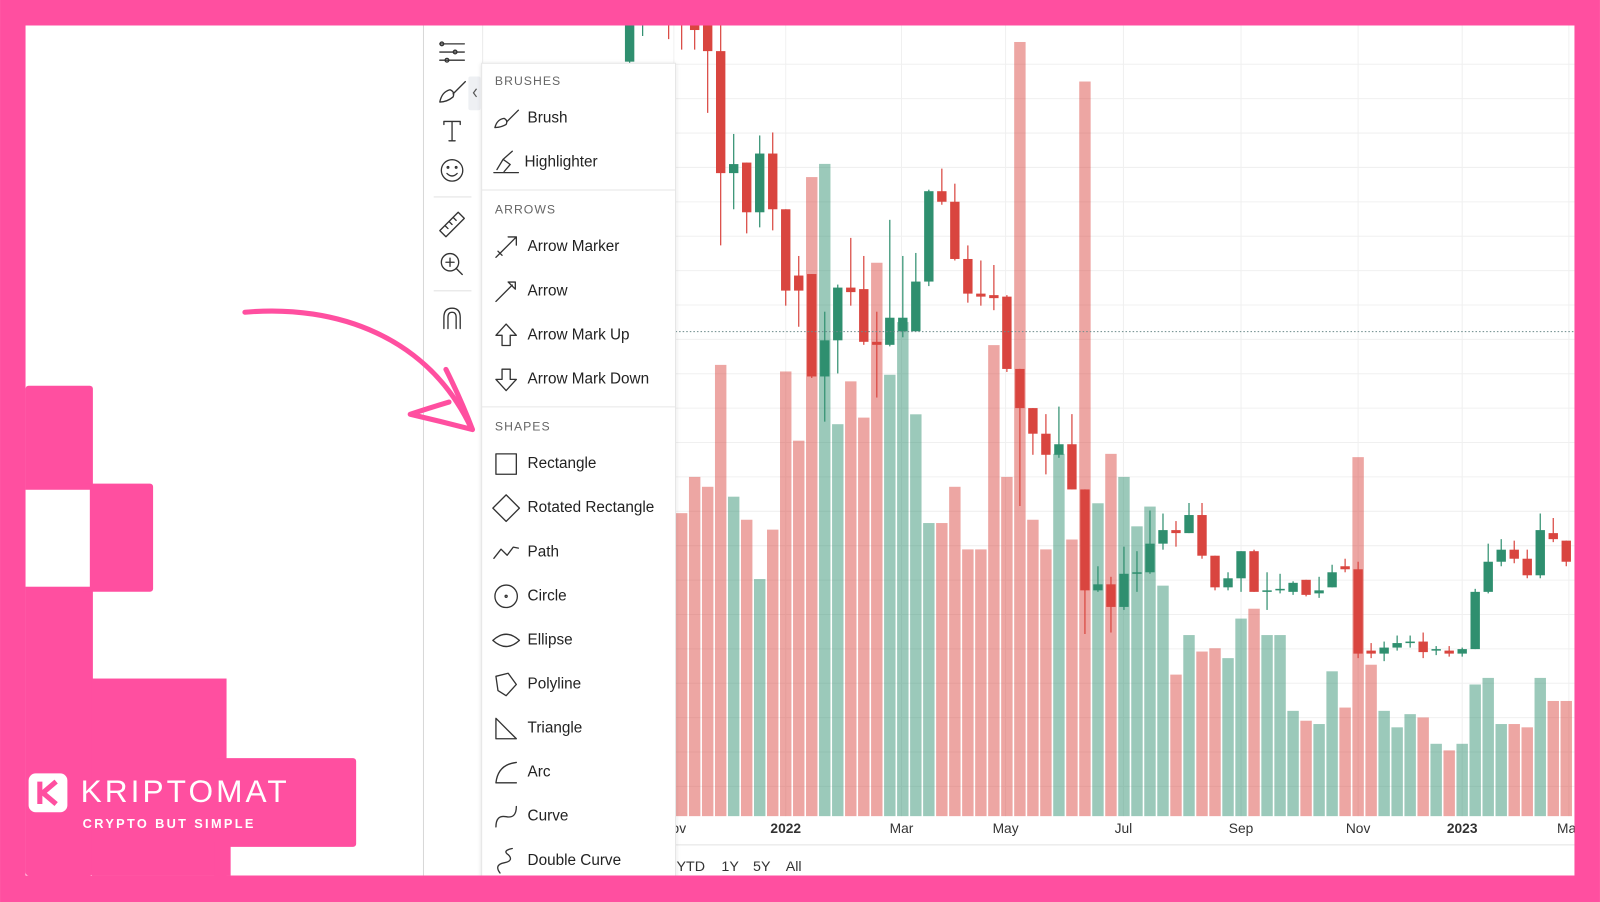 This screenshot has width=1600, height=902. Describe the element at coordinates (57, 538) in the screenshot. I see `decor-cutout` at that location.